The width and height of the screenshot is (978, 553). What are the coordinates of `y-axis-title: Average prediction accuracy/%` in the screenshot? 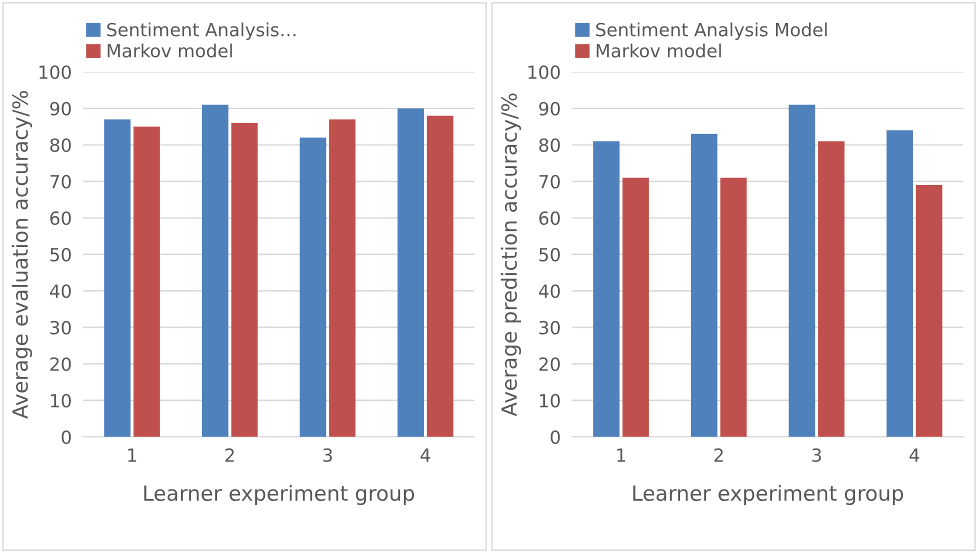 It's located at (510, 254).